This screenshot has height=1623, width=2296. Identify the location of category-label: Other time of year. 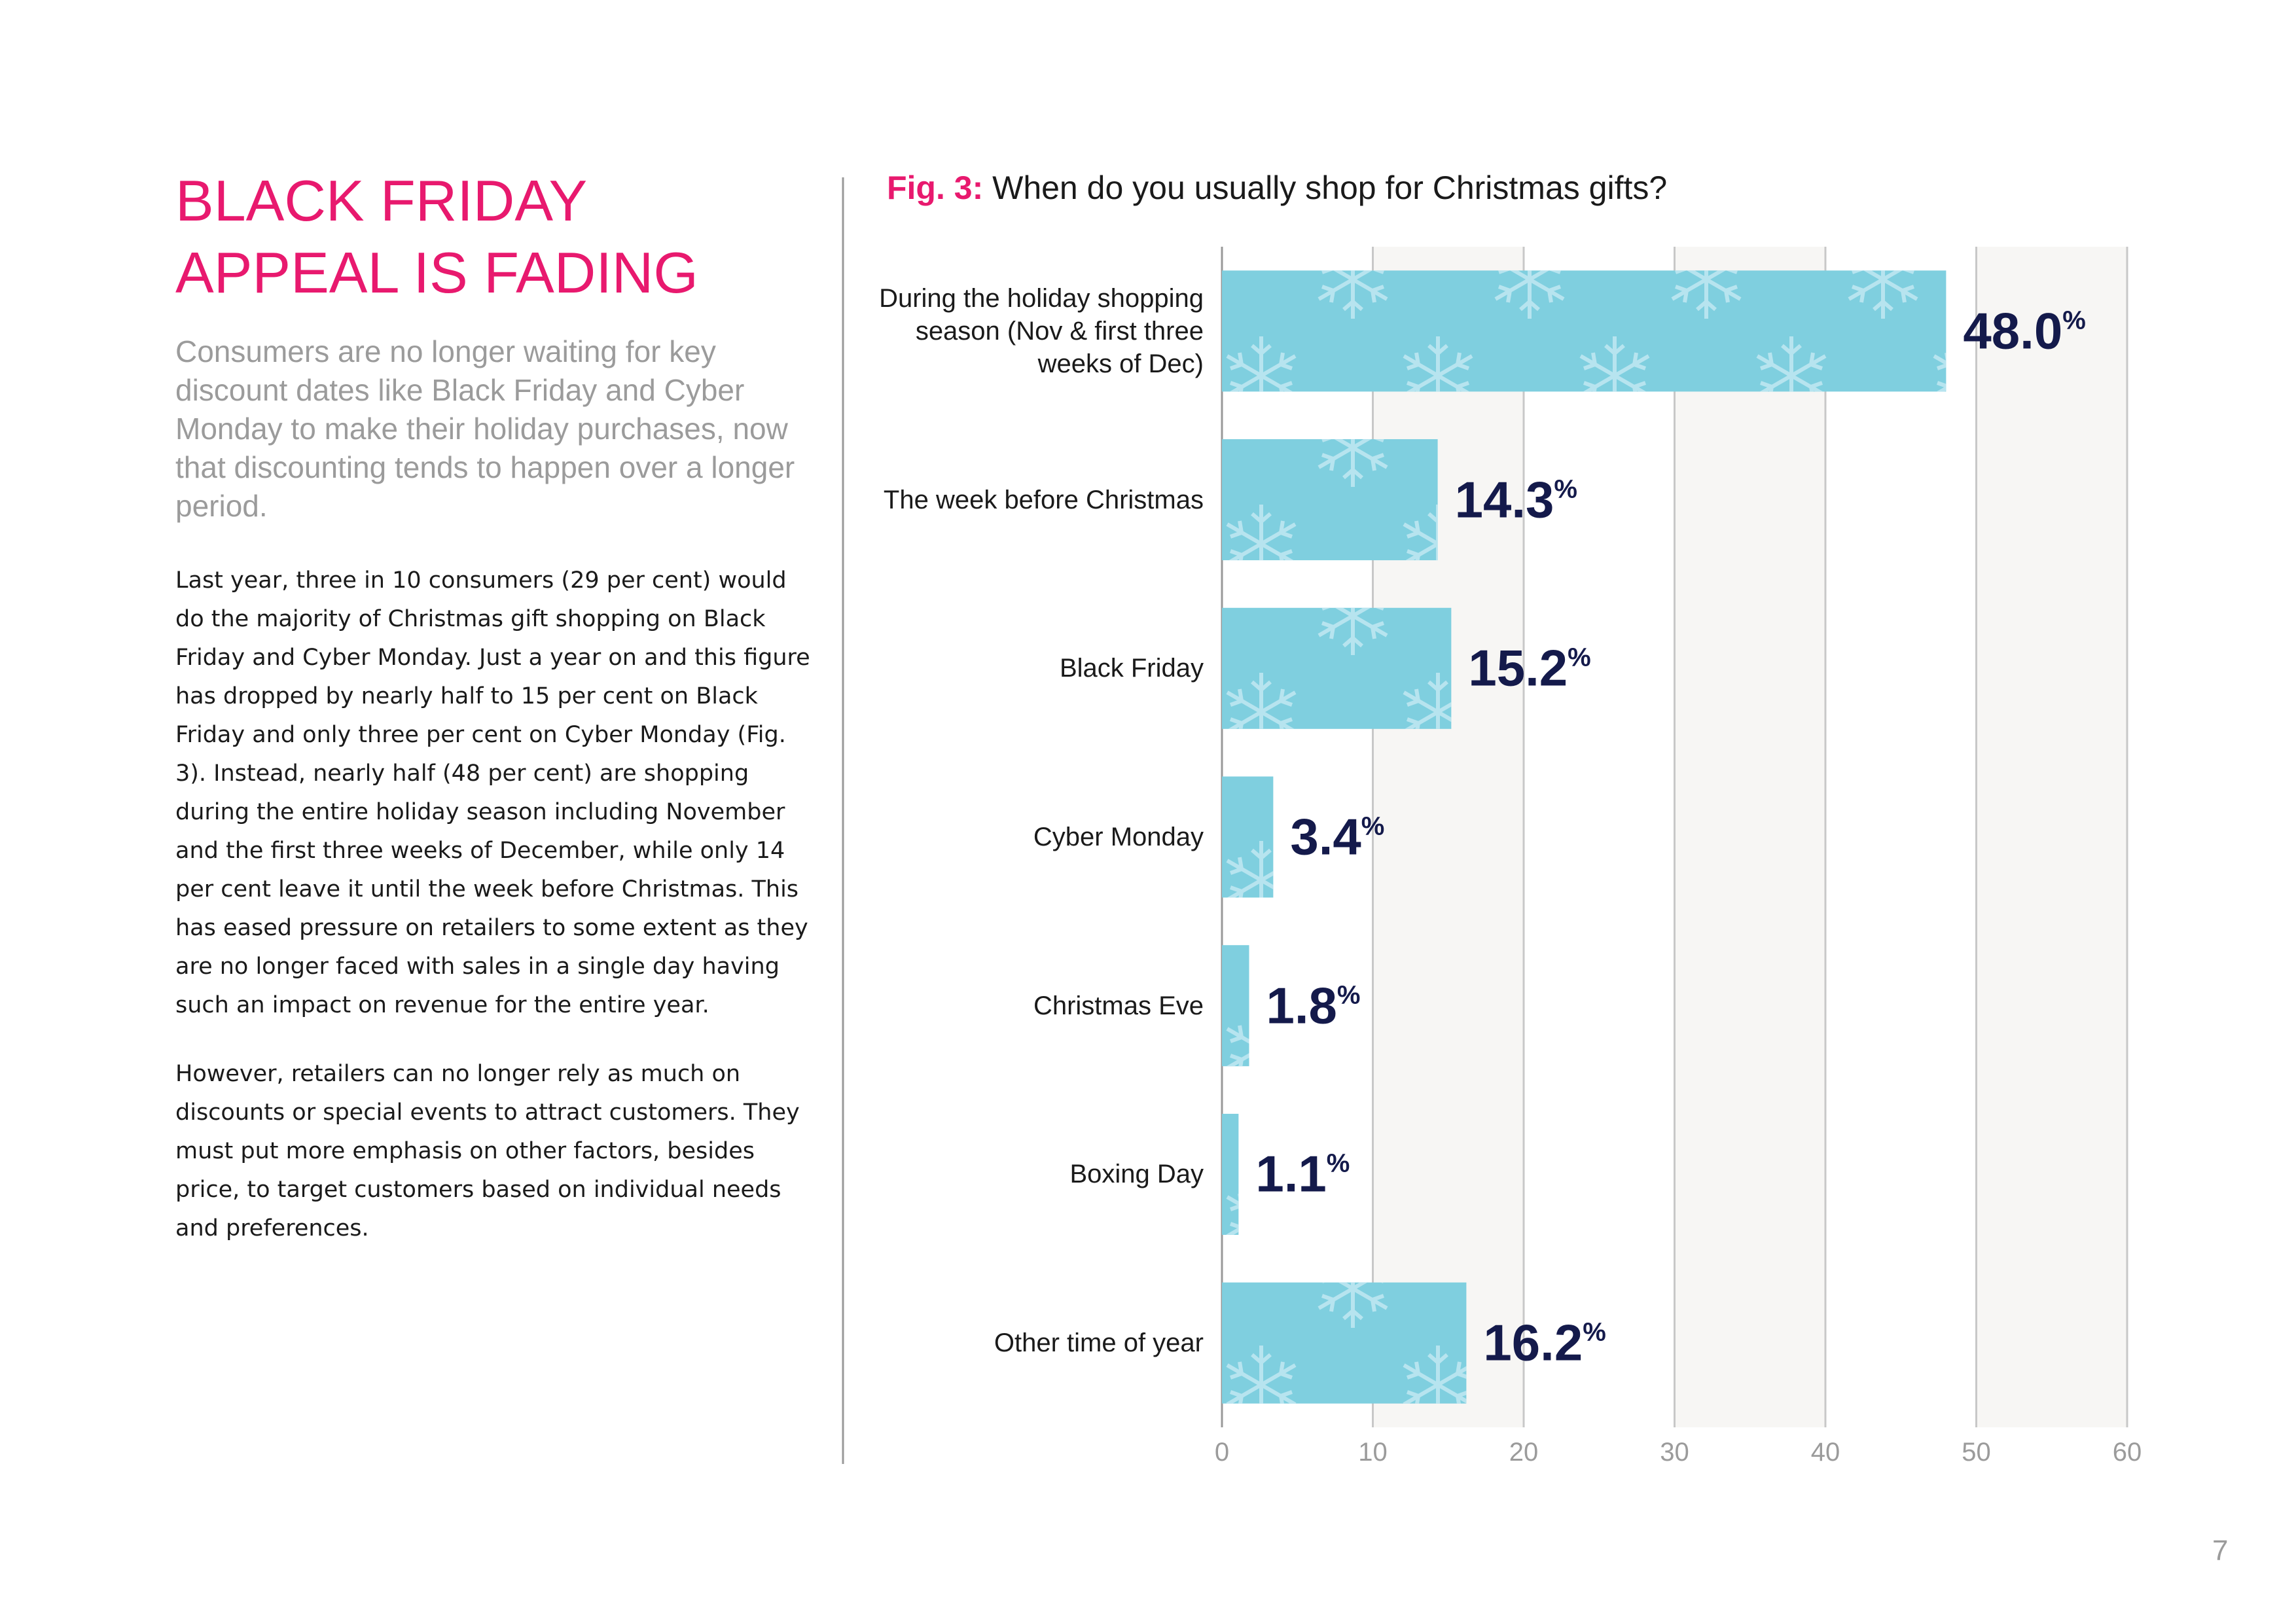
(1099, 1343).